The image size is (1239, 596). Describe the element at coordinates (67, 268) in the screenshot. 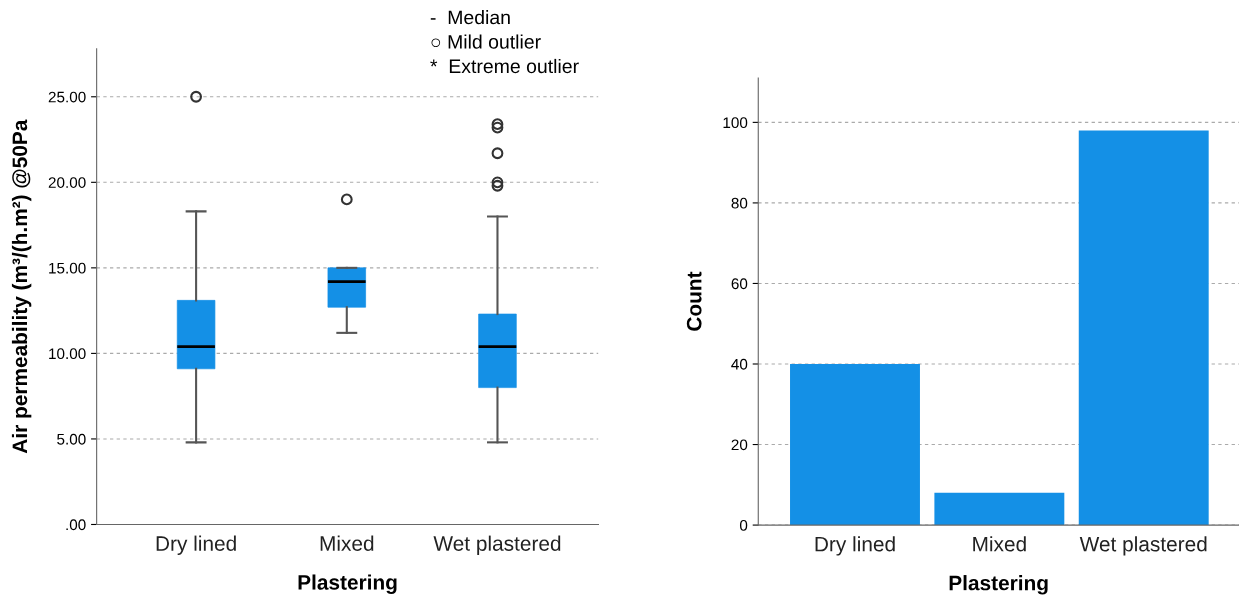

I see `y-tick-label: 15.00` at that location.